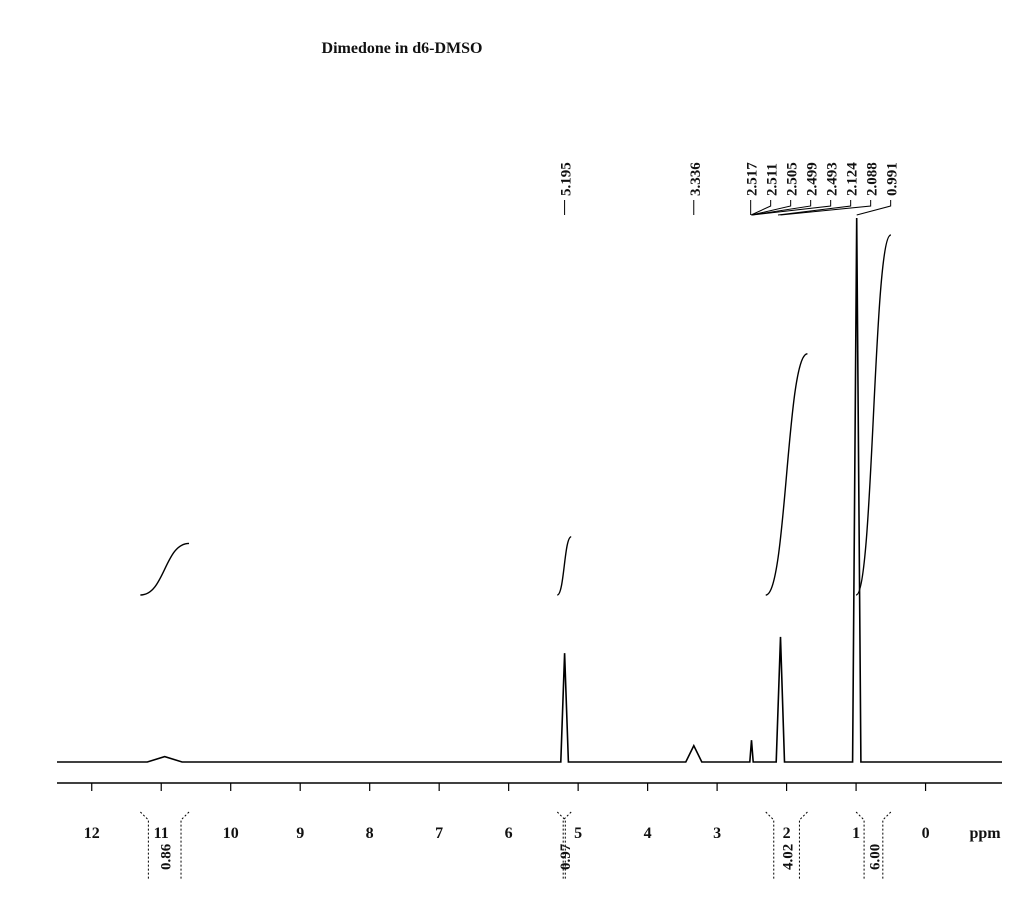 This screenshot has width=1024, height=917. I want to click on peak-label: 2.493, so click(833, 179).